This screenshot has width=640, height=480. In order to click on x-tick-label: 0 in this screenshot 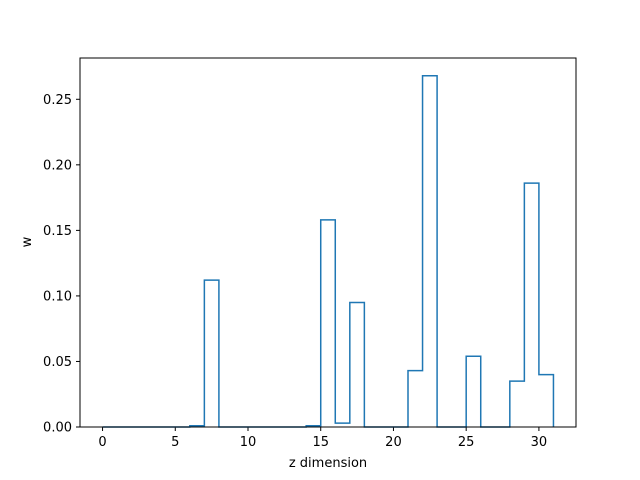, I will do `click(102, 442)`.